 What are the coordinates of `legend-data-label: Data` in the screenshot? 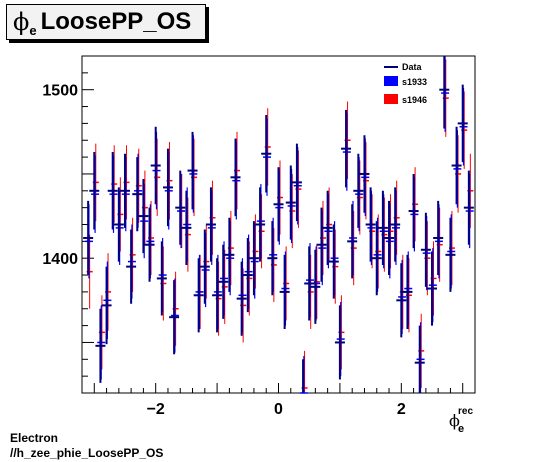 It's located at (412, 67).